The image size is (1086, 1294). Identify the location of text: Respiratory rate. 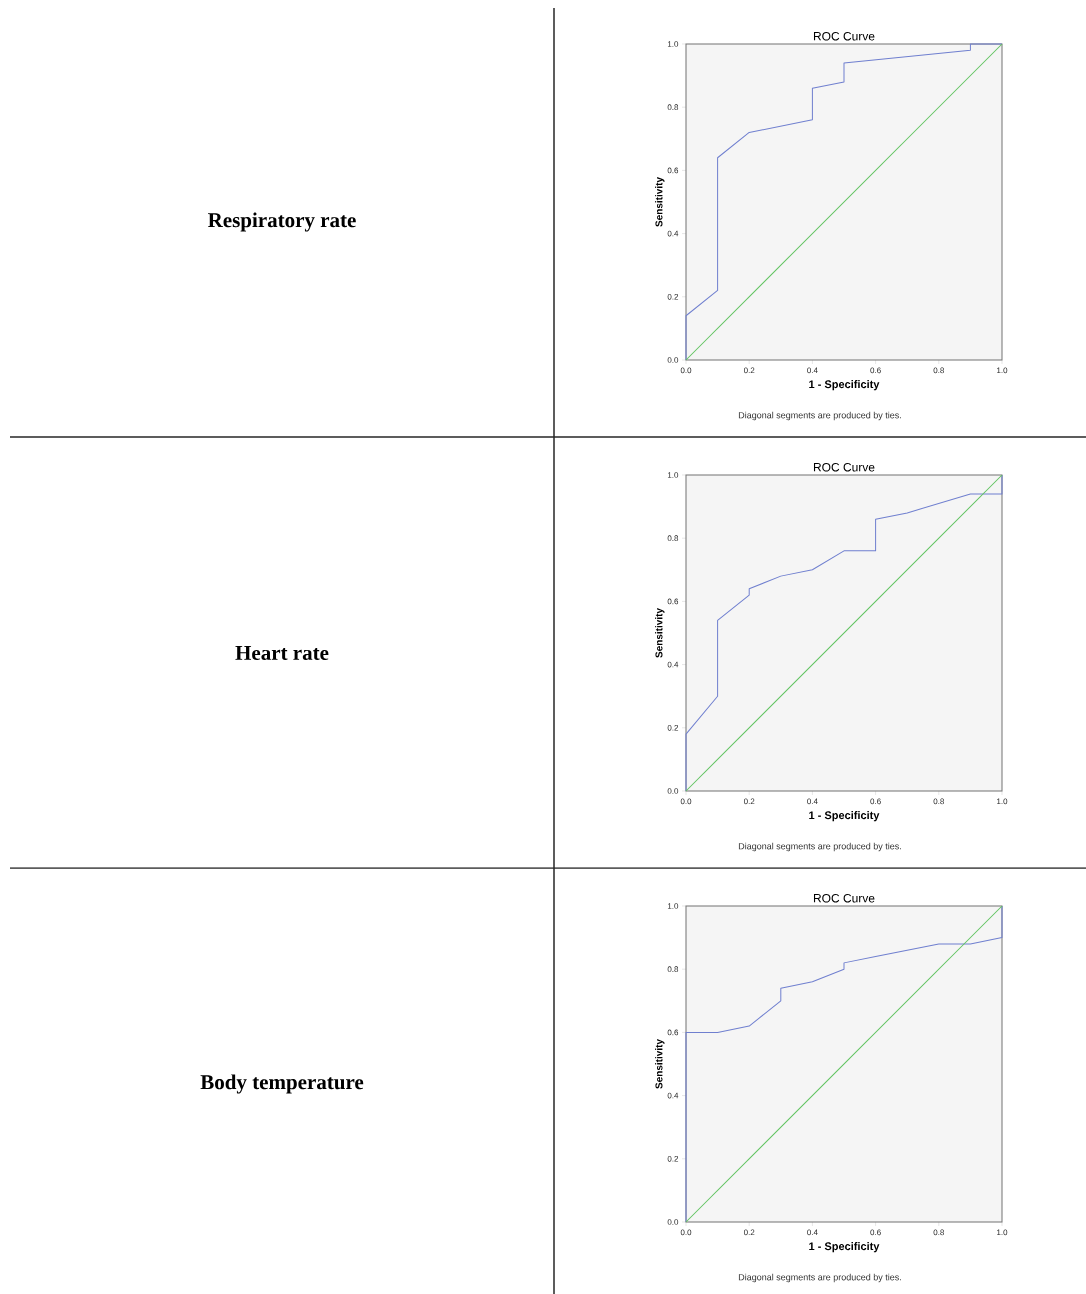
(282, 222).